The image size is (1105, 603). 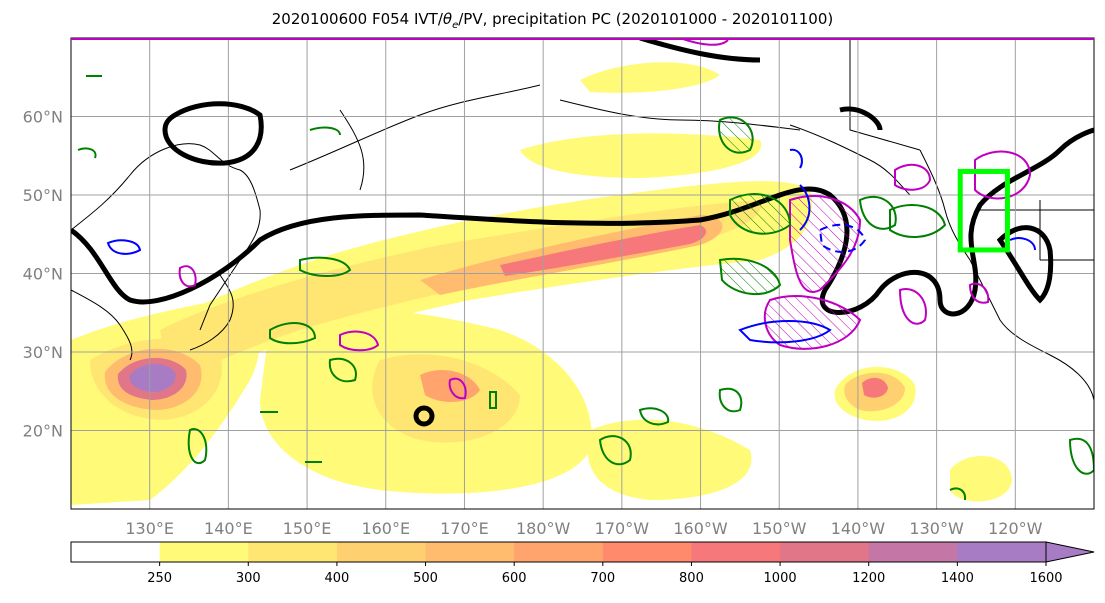 I want to click on latitude-labels: 20°N 30°N 40°N 50°N 60°N, so click(x=43, y=274).